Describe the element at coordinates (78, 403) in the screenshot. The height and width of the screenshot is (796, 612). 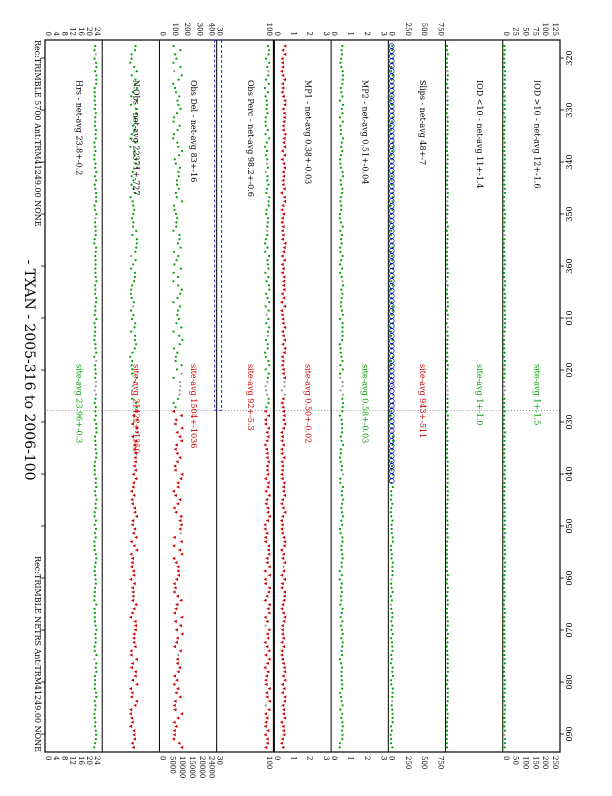
I see `site-label: site-avg 23.96+-0.3` at that location.